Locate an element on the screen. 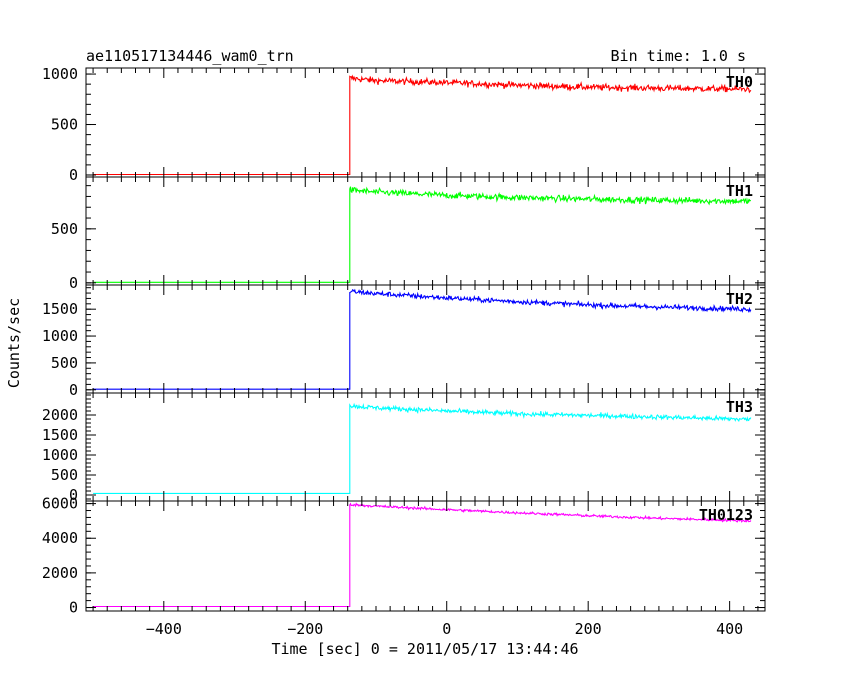  x-tick-label: 0 is located at coordinates (446, 629).